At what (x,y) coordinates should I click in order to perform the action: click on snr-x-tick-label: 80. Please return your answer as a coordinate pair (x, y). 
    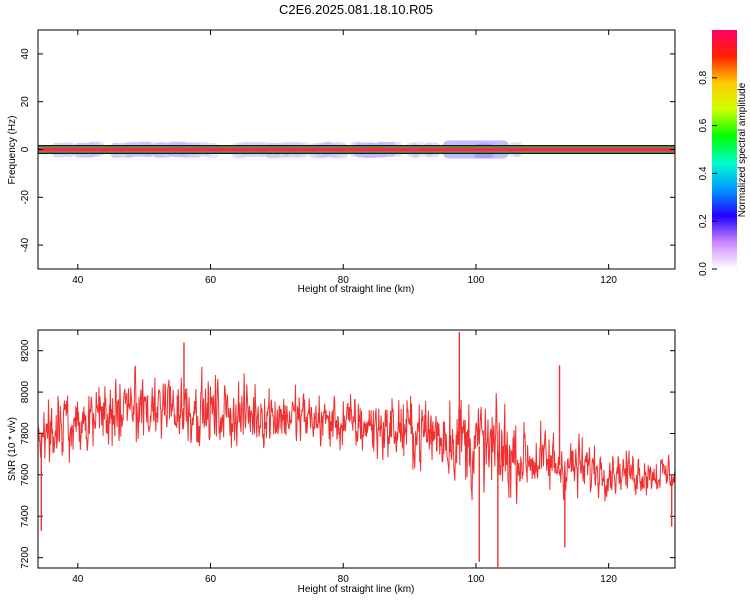
    Looking at the image, I should click on (344, 579).